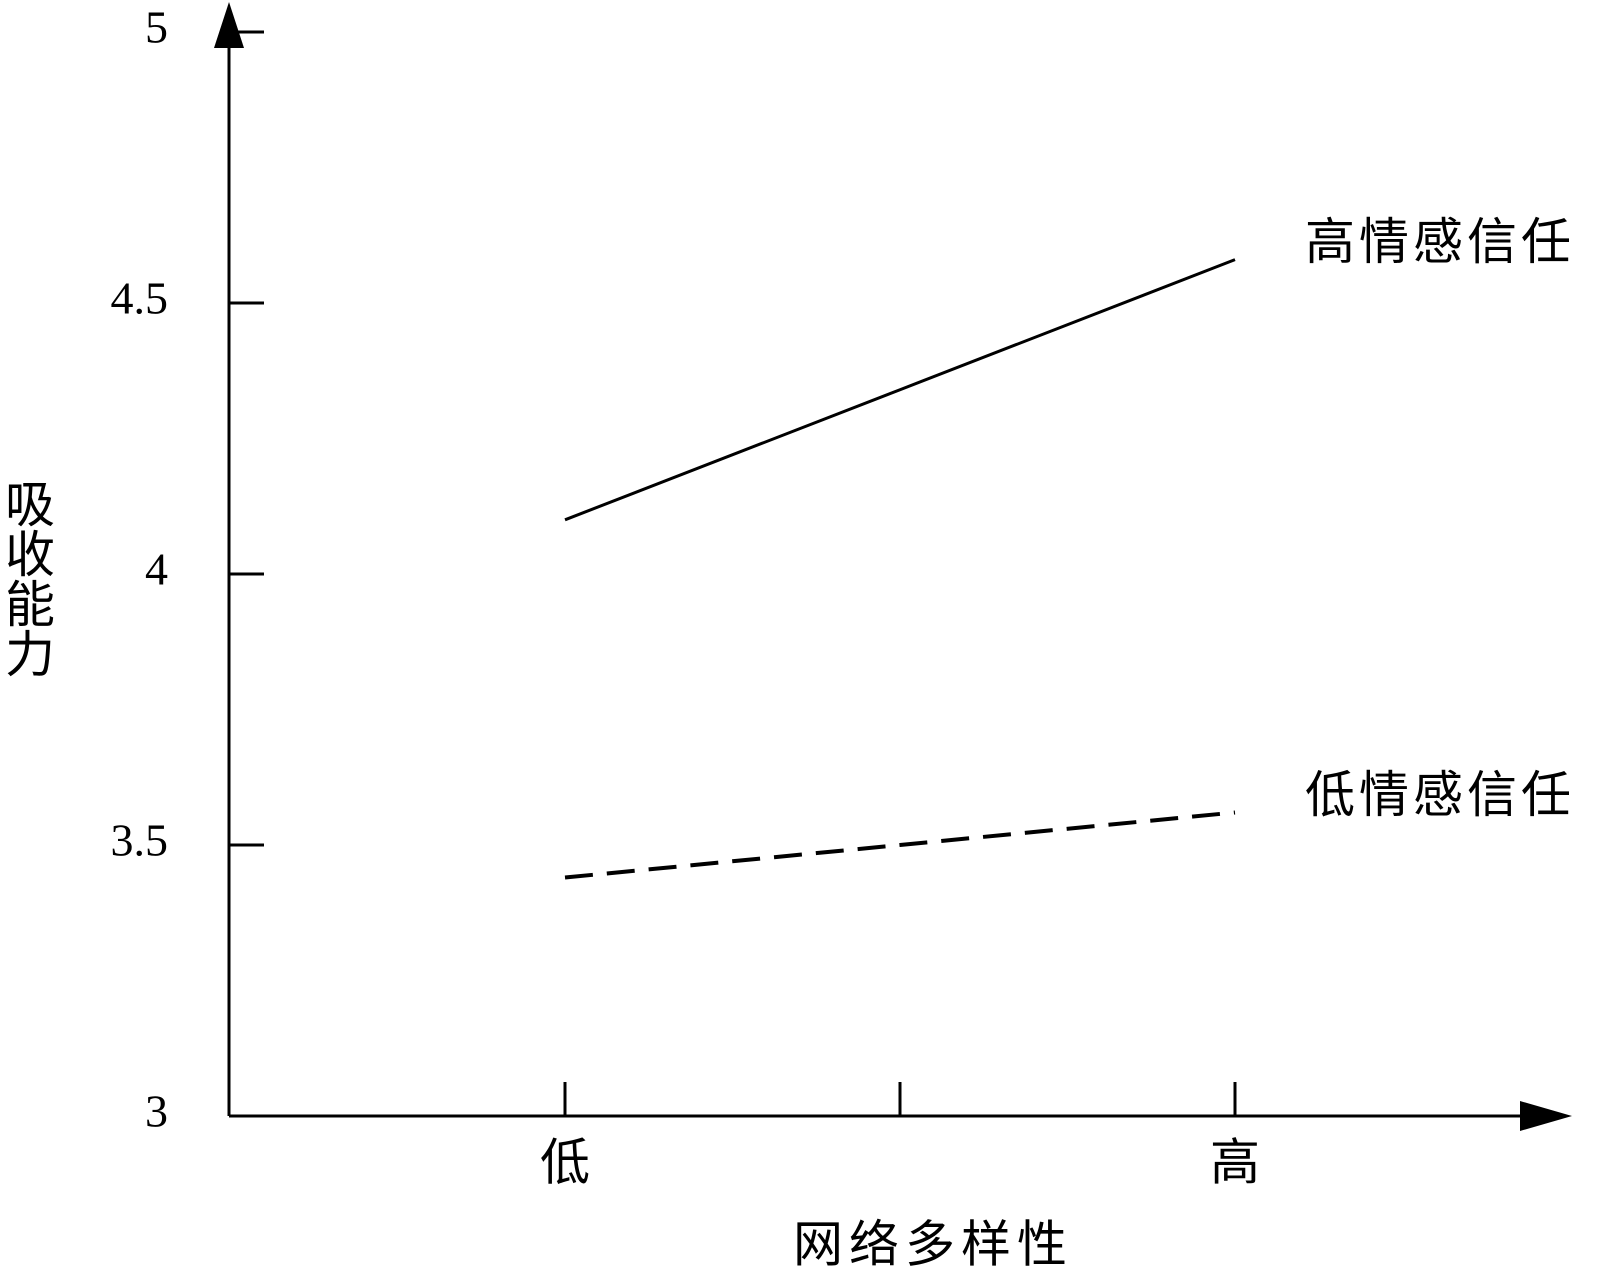 This screenshot has width=1616, height=1278. Describe the element at coordinates (933, 1244) in the screenshot. I see `x-axis-label: 网络多样性` at that location.